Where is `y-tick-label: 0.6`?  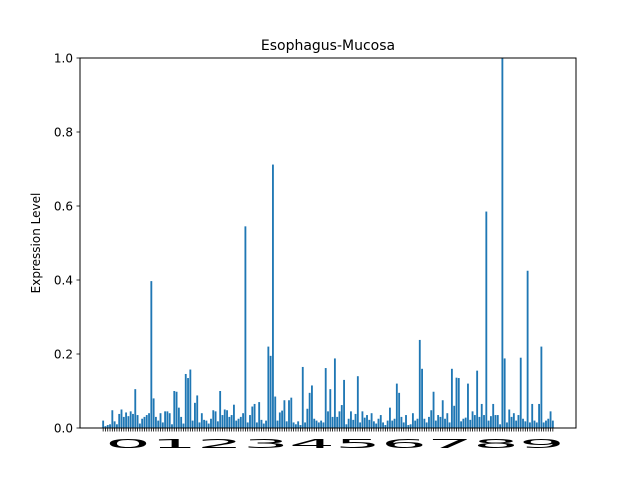
y-tick-label: 0.6 is located at coordinates (63, 207).